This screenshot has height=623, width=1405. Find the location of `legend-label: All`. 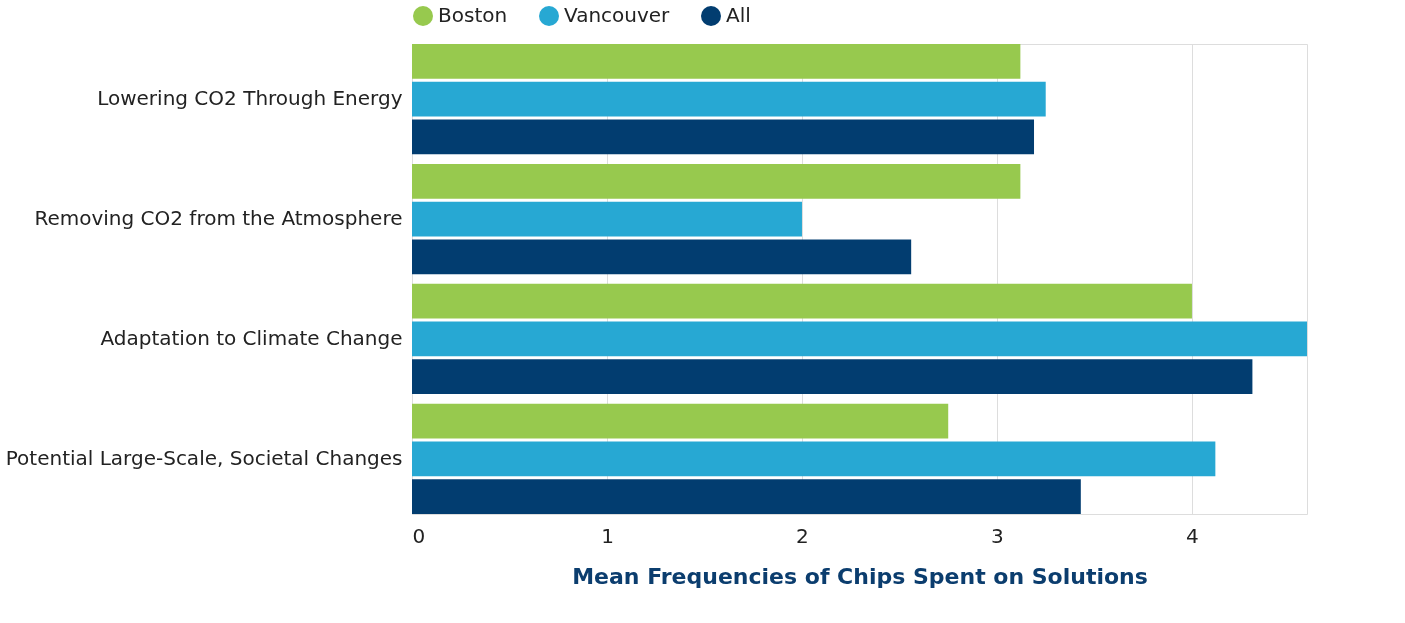

legend-label: All is located at coordinates (738, 15).